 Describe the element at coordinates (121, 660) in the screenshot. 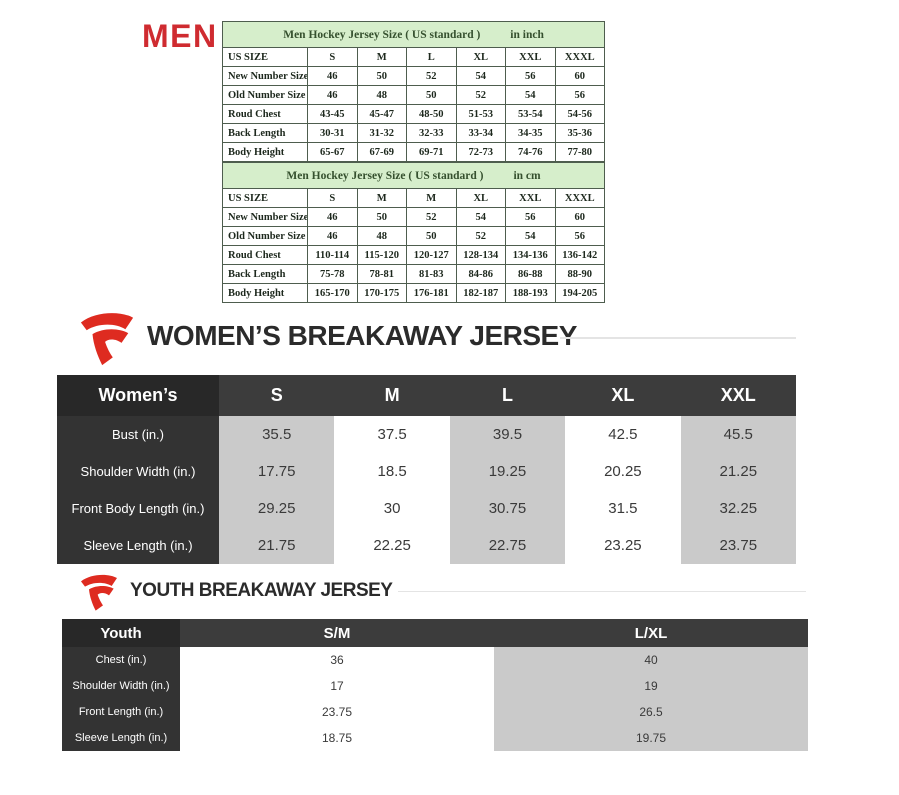

I see `row-label: Chest (in.)` at that location.